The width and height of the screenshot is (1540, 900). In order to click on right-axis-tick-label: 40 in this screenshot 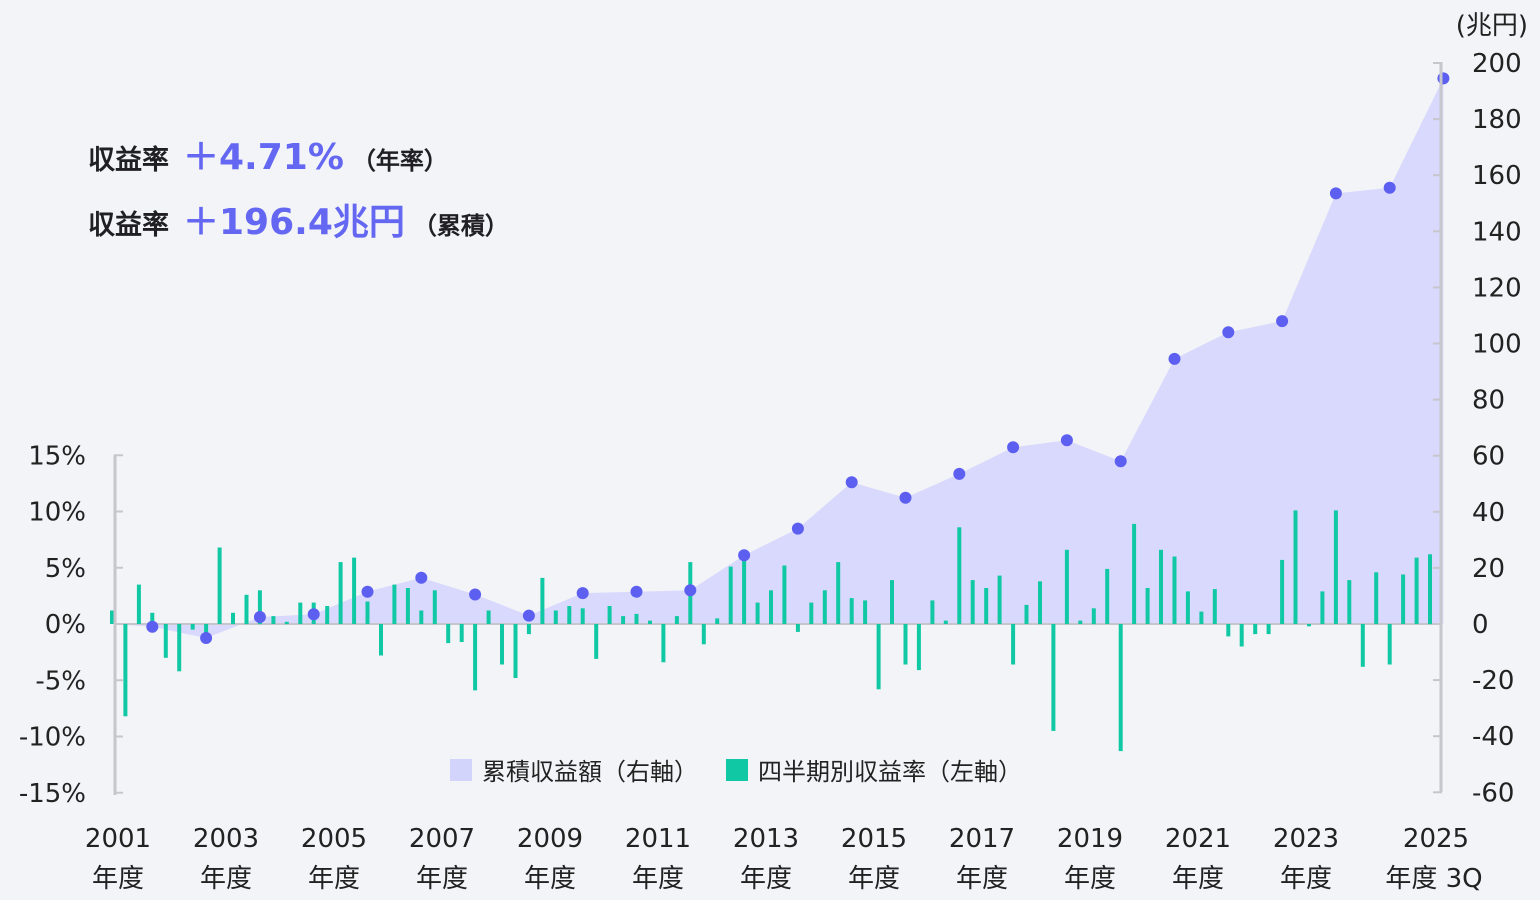, I will do `click(1488, 513)`.